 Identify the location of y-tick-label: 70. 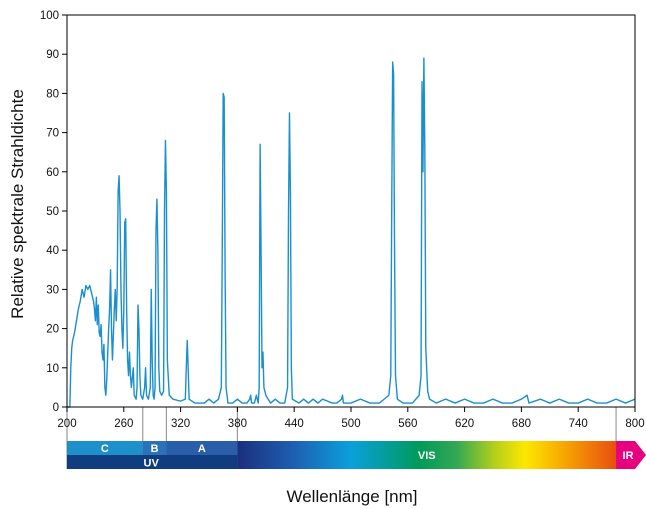
(52, 134).